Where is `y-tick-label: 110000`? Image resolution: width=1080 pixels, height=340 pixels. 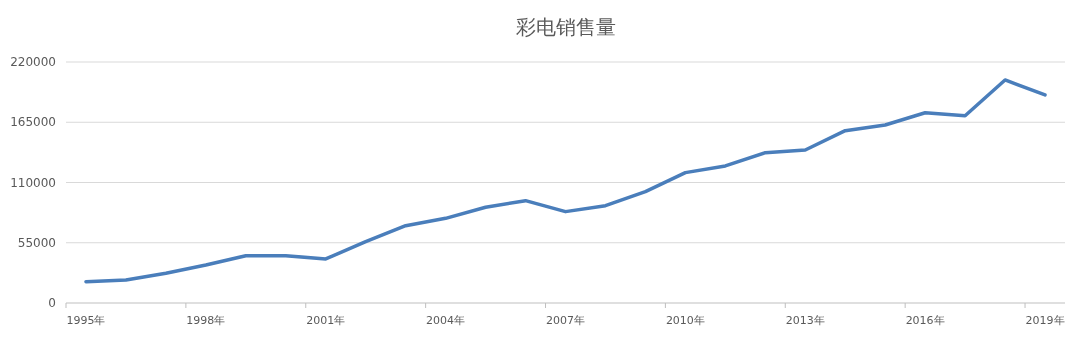
y-tick-label: 110000 is located at coordinates (33, 182).